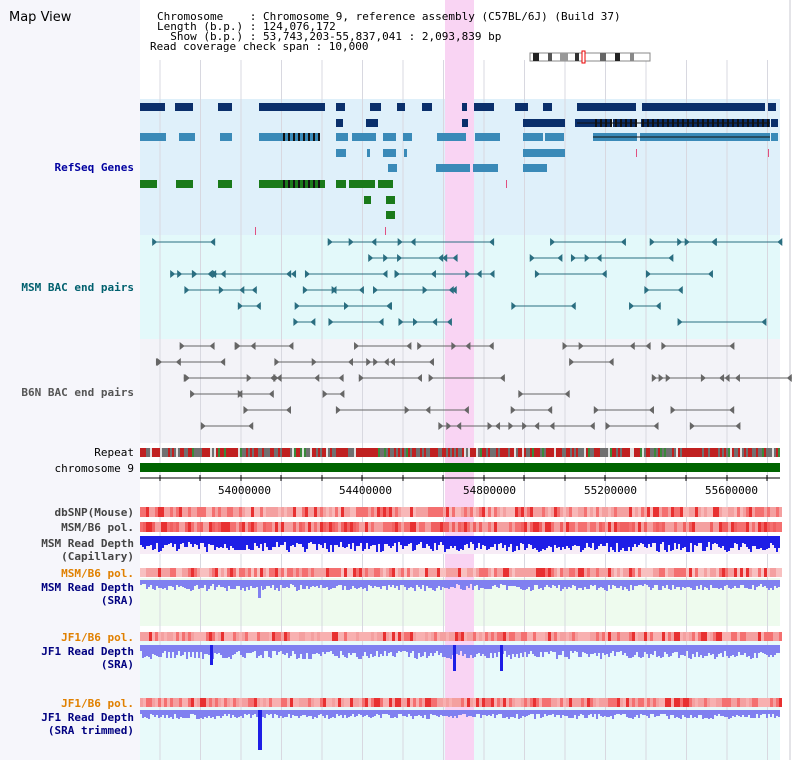 The image size is (800, 760). Describe the element at coordinates (77, 392) in the screenshot. I see `track-label-b6n-bac: B6N BAC end pairs` at that location.